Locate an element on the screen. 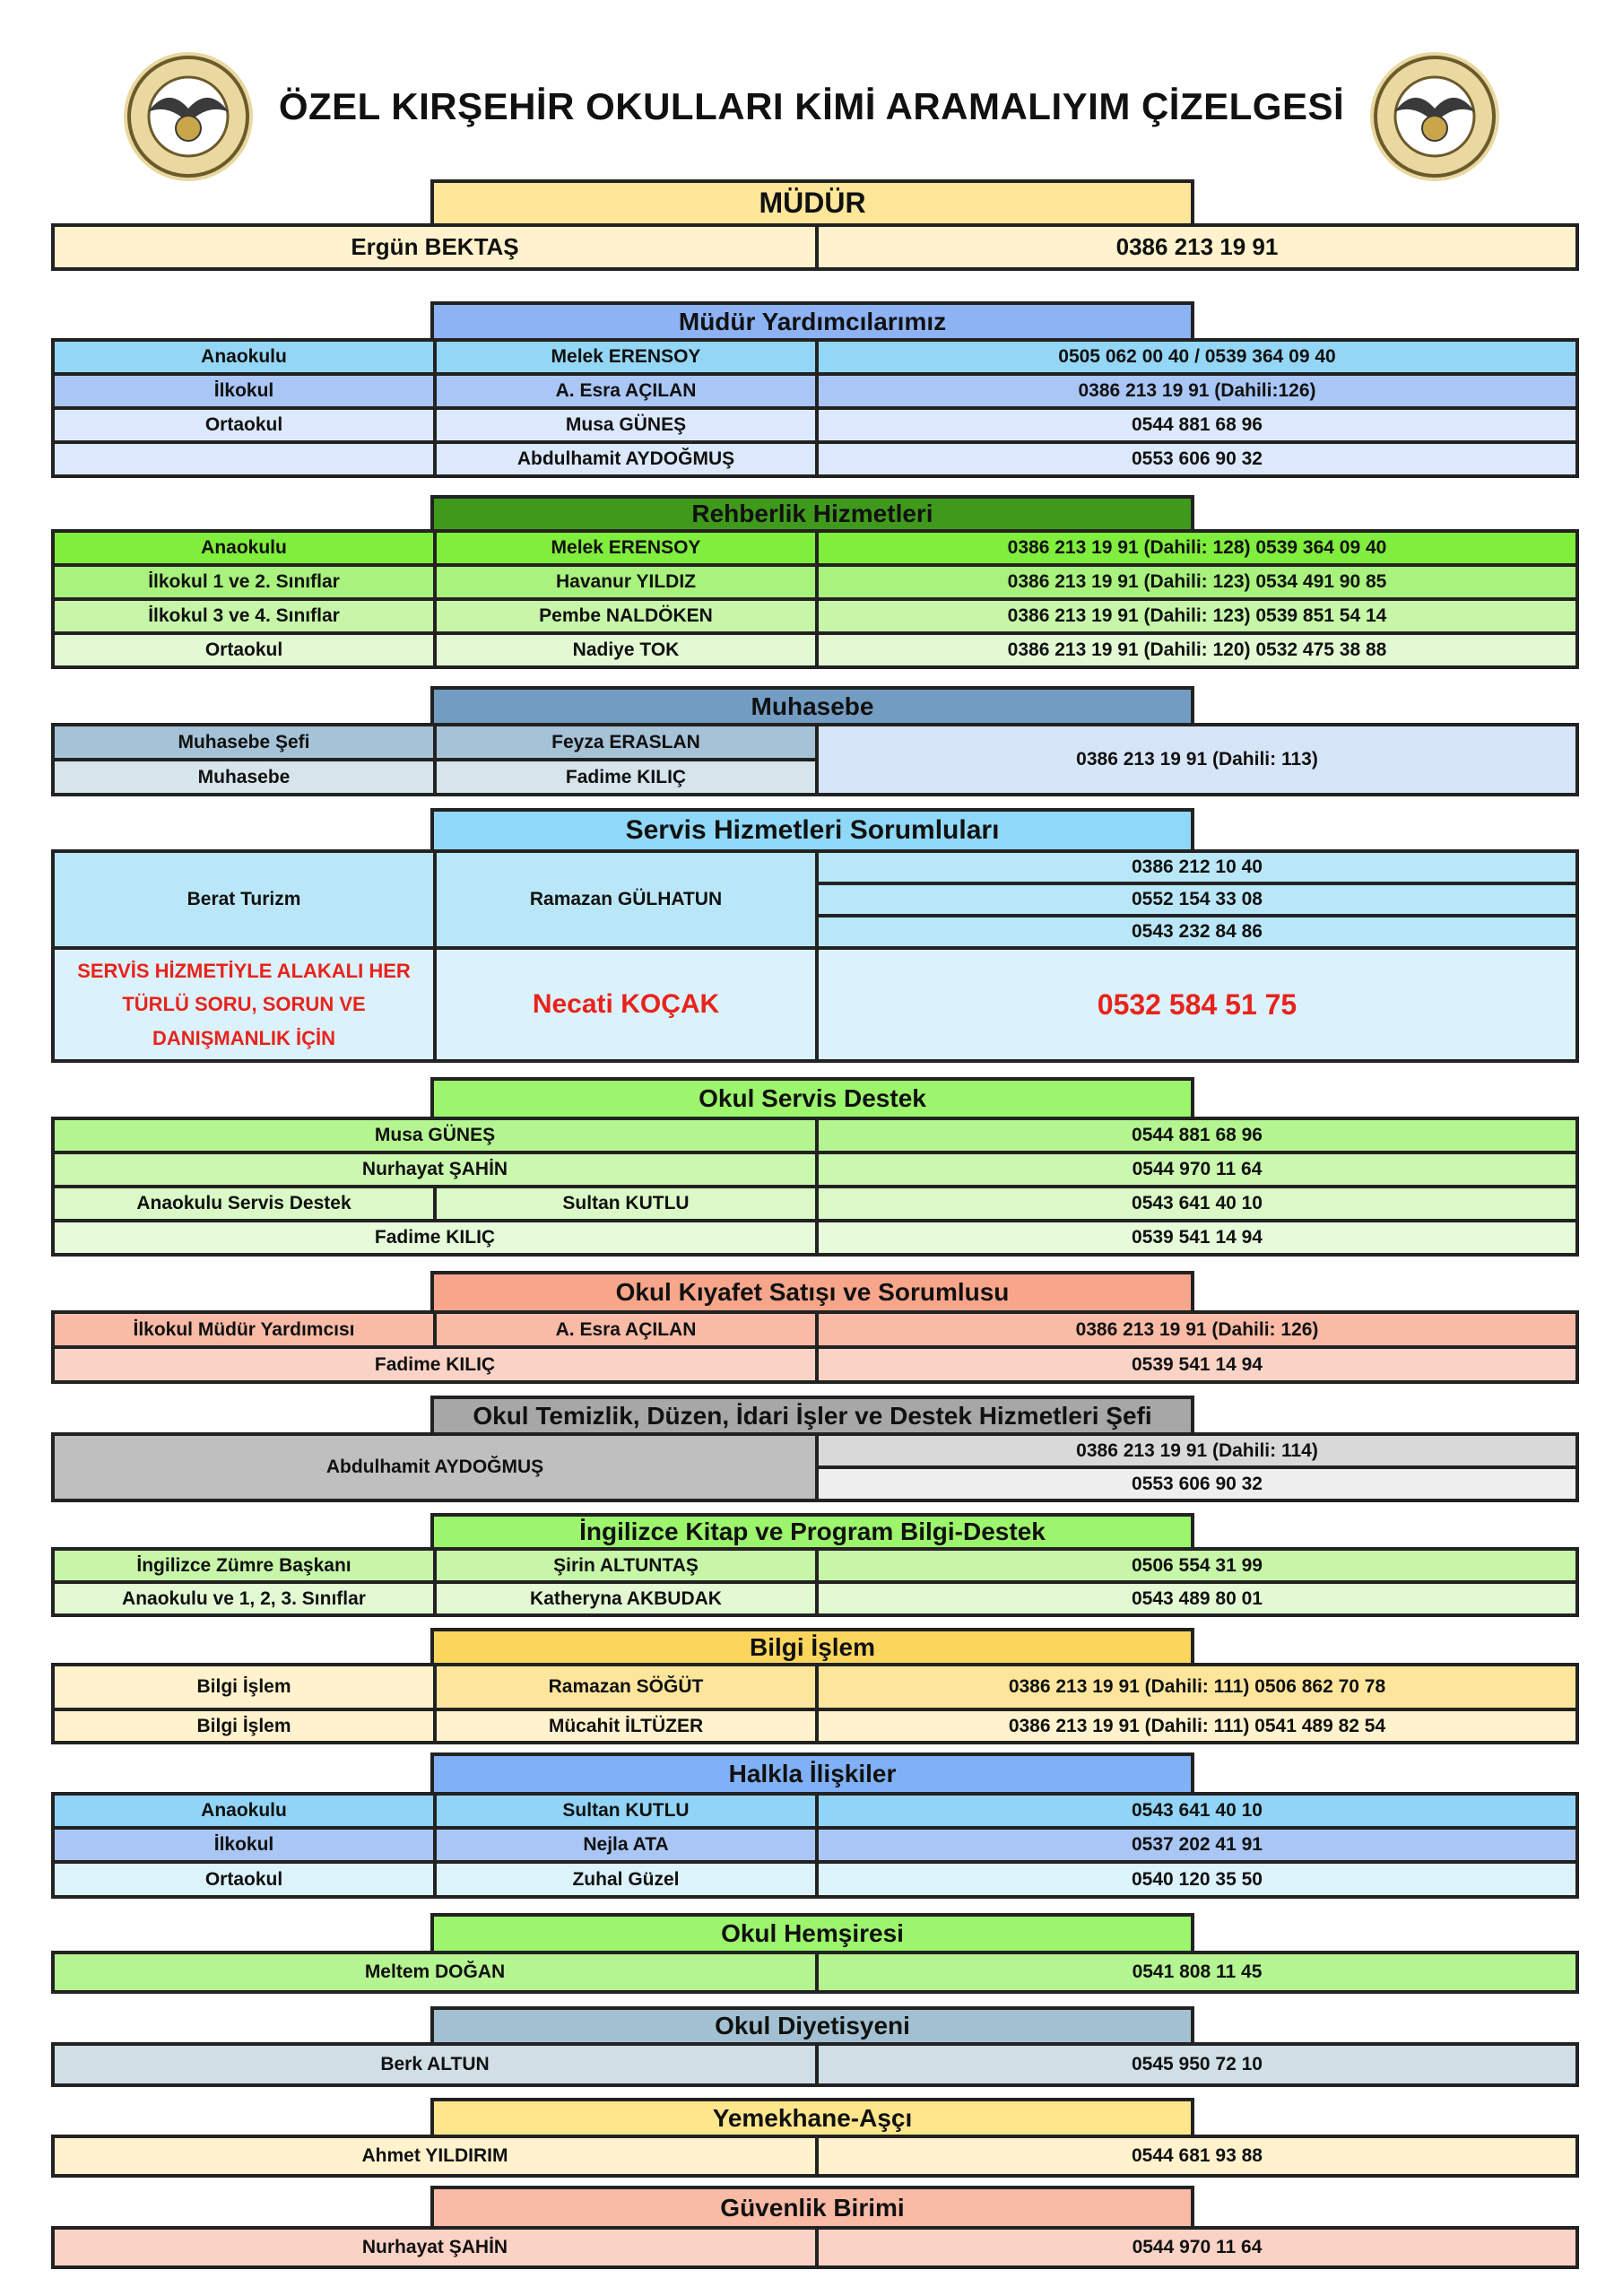 This screenshot has height=2296, width=1623. table-cell: Necati KOÇAK is located at coordinates (626, 1004).